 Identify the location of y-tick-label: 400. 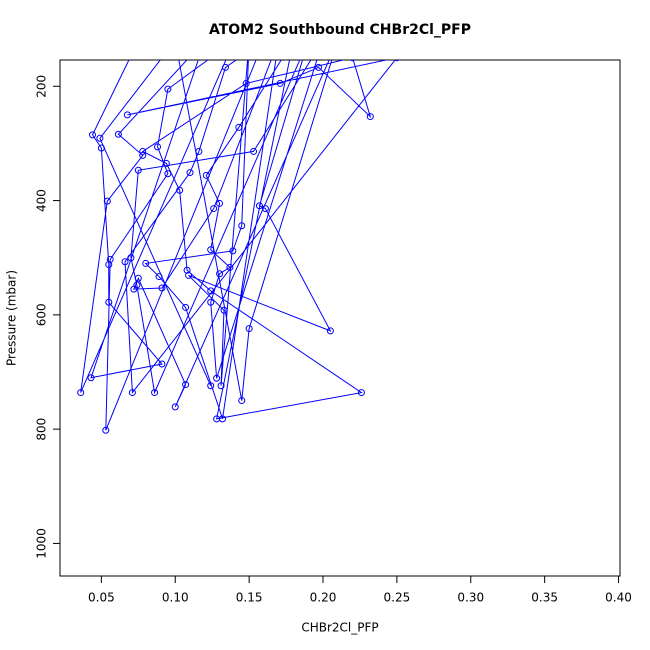
(42, 200).